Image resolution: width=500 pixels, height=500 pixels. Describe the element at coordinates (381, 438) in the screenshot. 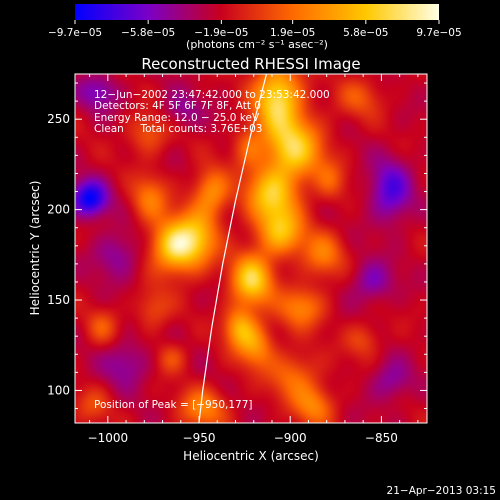

I see `x-tick-label: −850` at that location.